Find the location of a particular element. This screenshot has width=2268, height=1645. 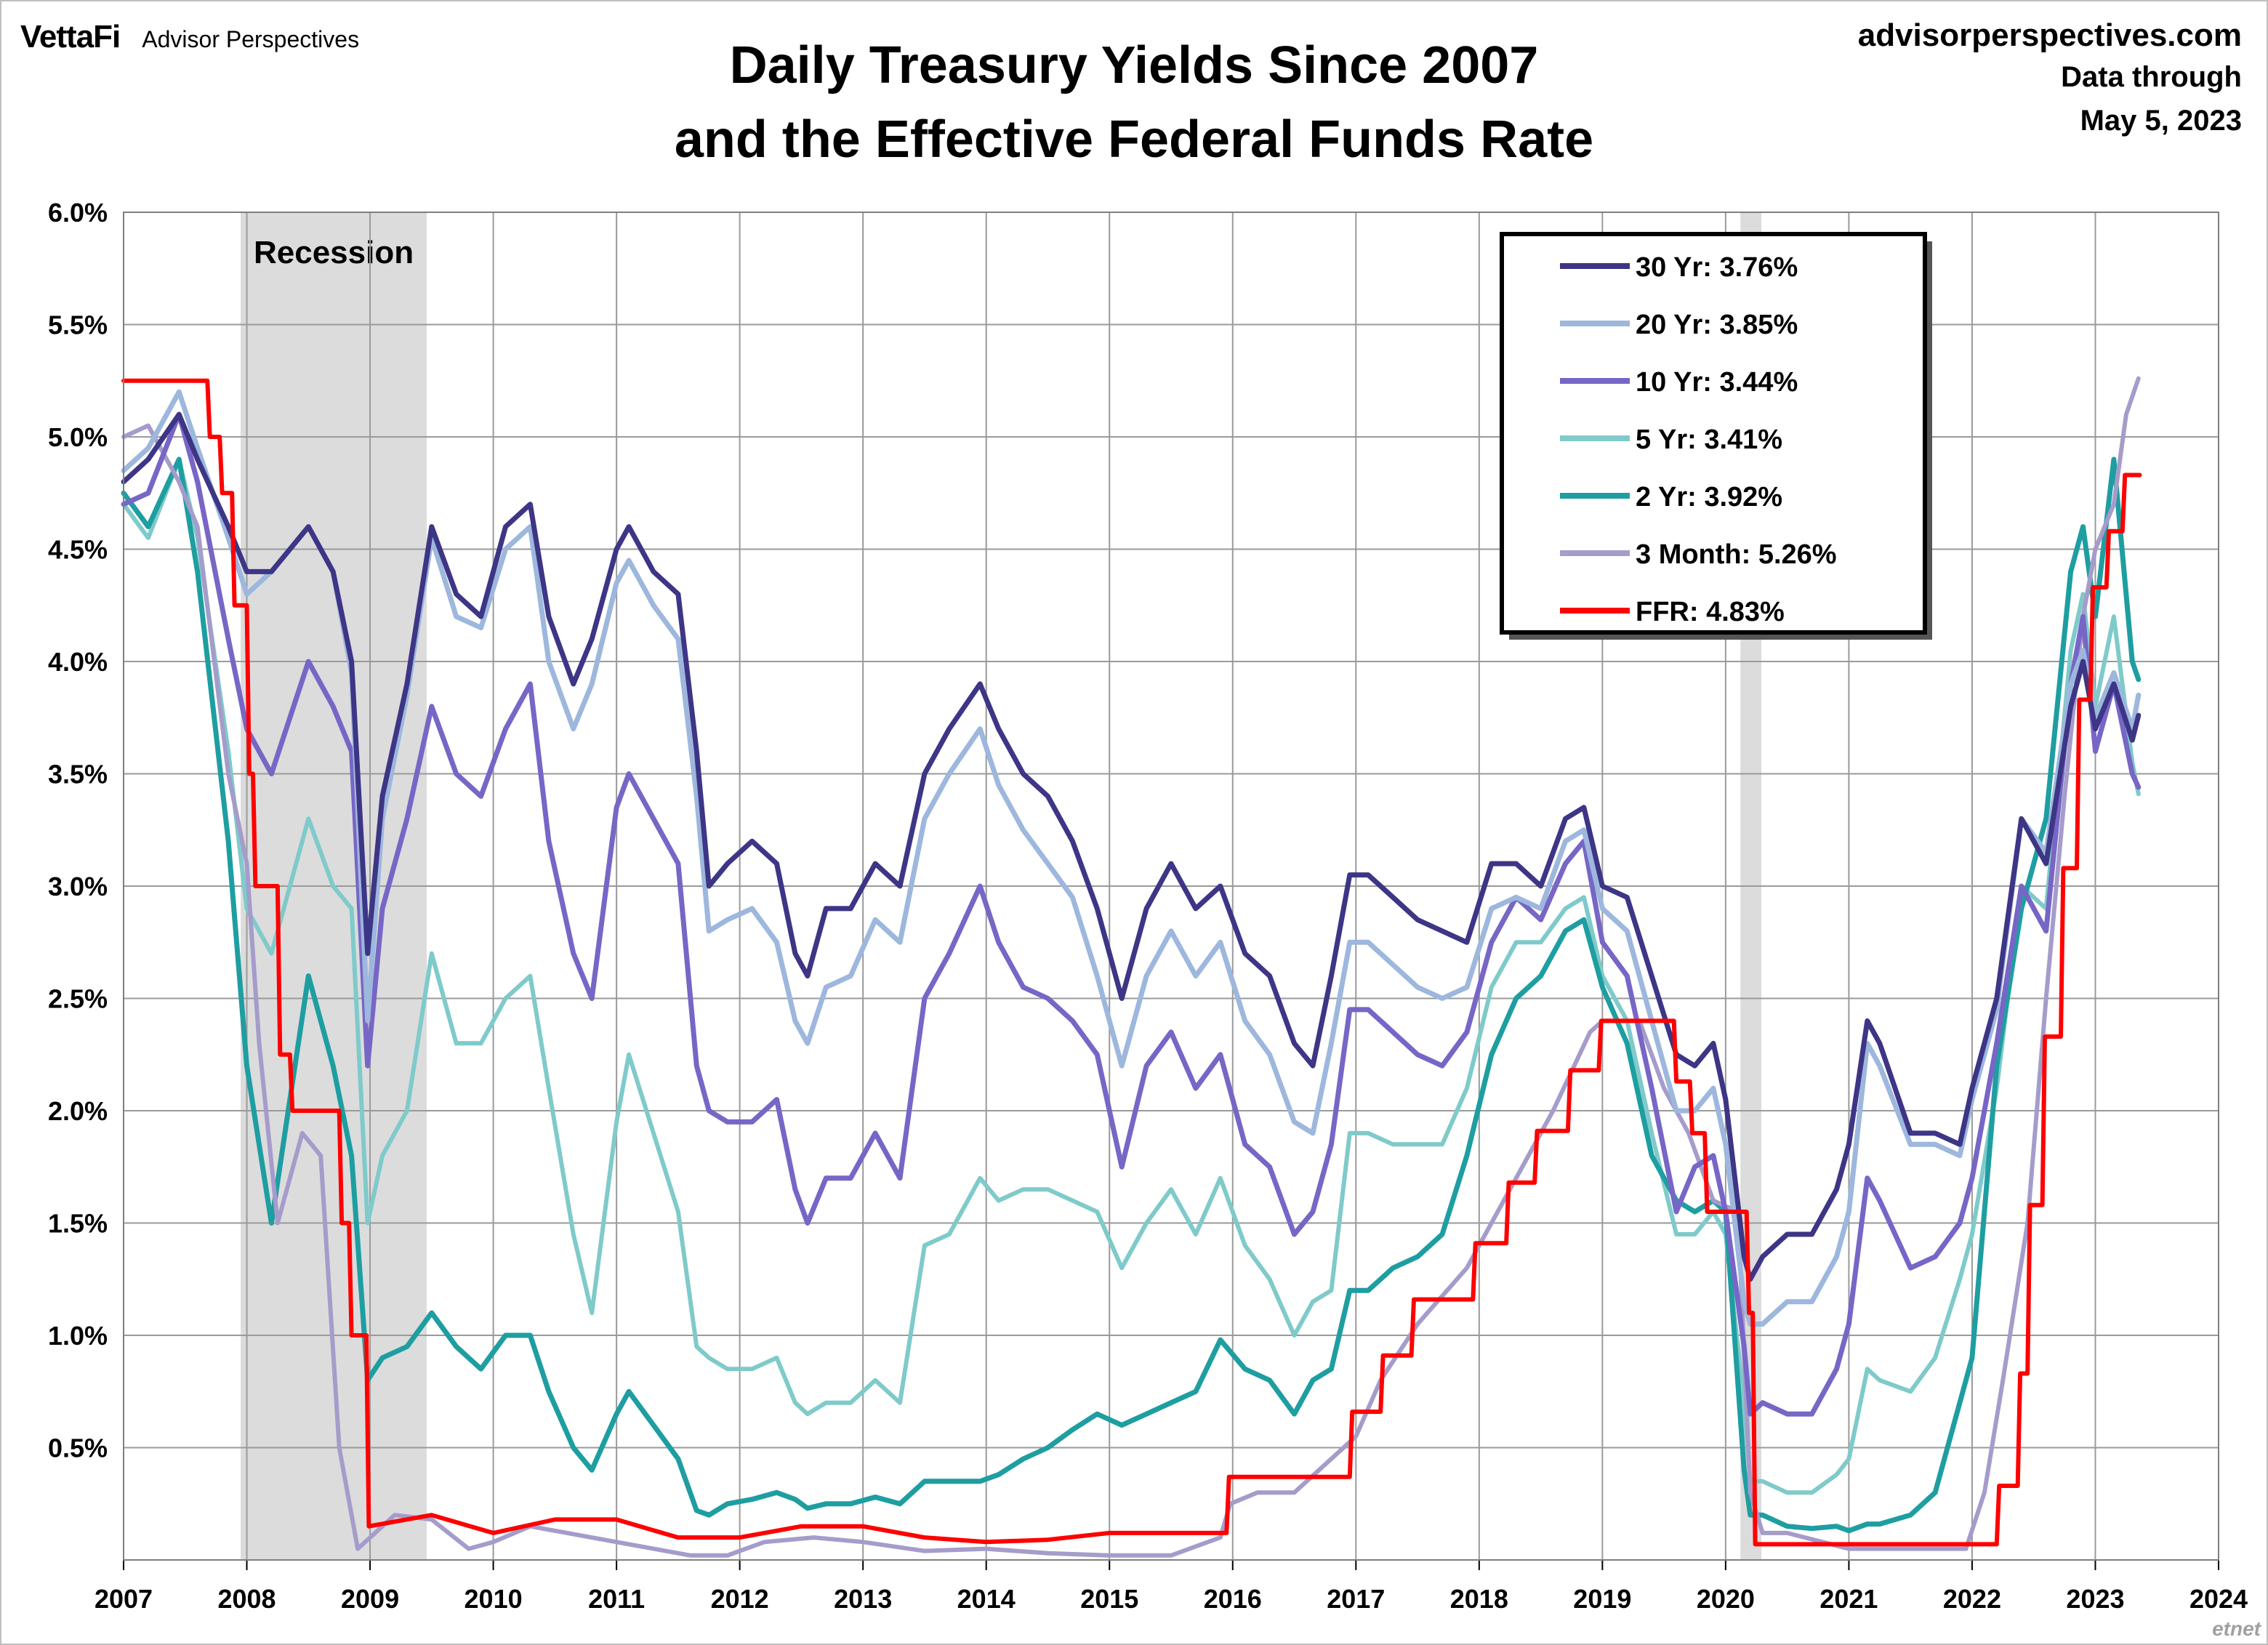

x-tick-label: 2010 is located at coordinates (494, 1599).